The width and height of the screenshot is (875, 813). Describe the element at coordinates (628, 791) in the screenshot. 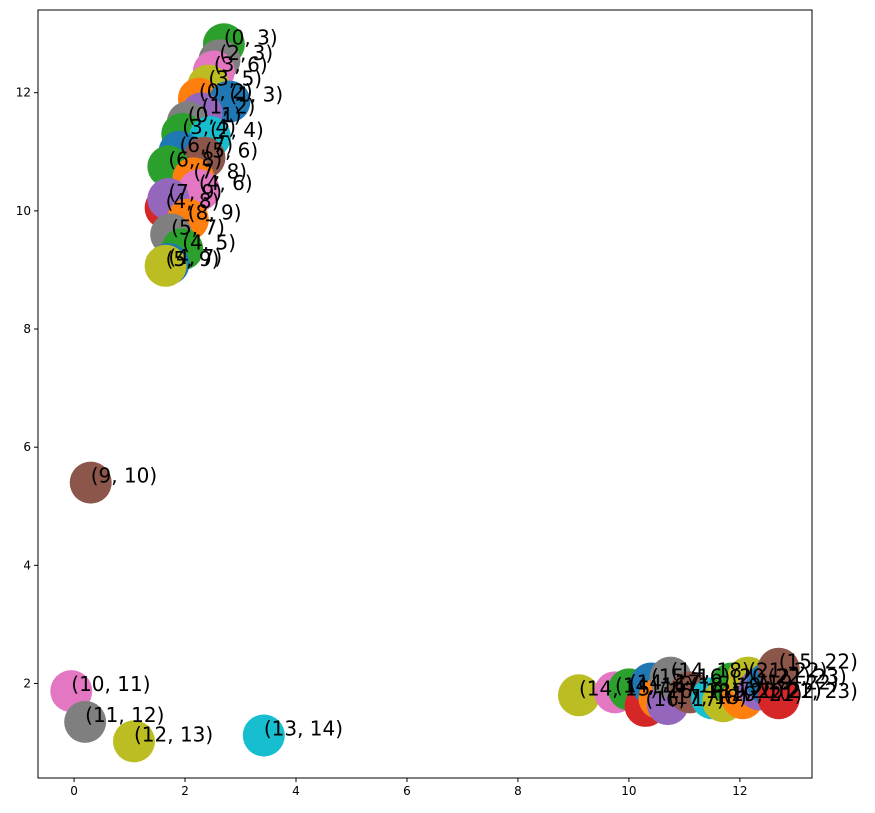

I see `x-tick-label-5: 10` at that location.